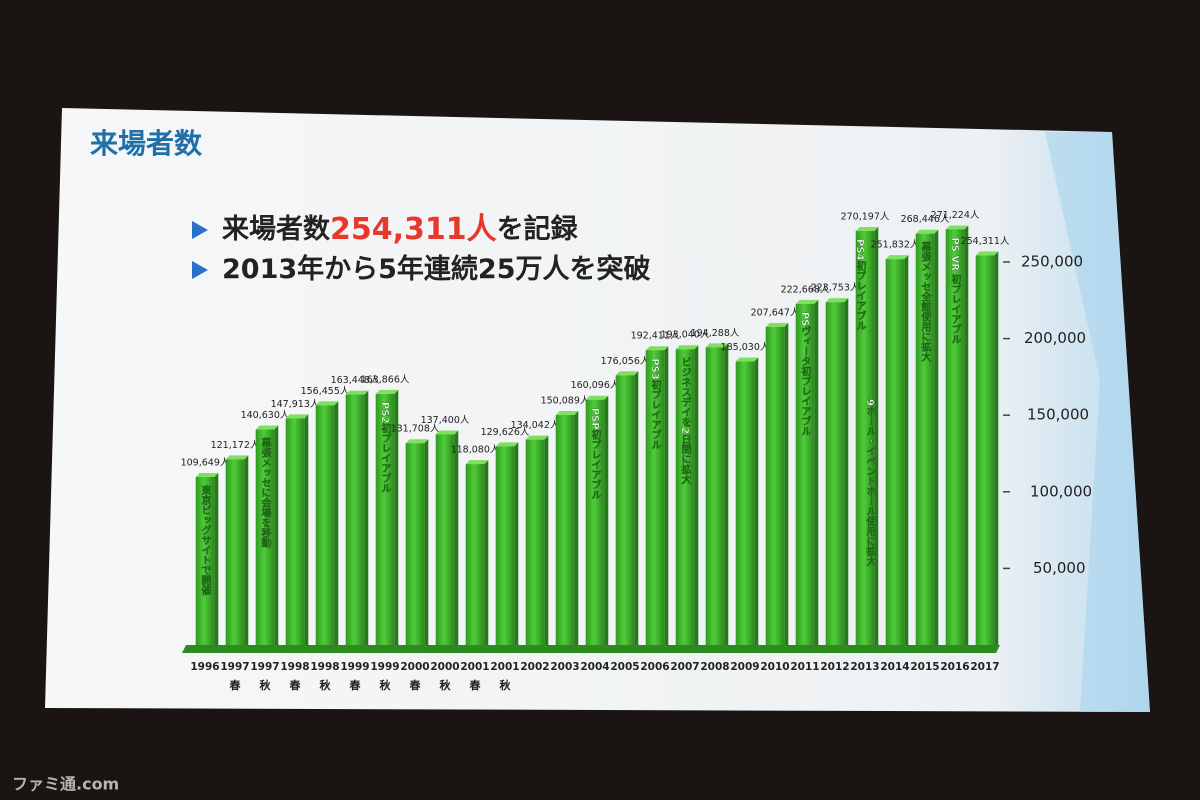 Image resolution: width=1200 pixels, height=800 pixels. Describe the element at coordinates (146, 143) in the screenshot. I see `slide-title: 来場者数` at that location.